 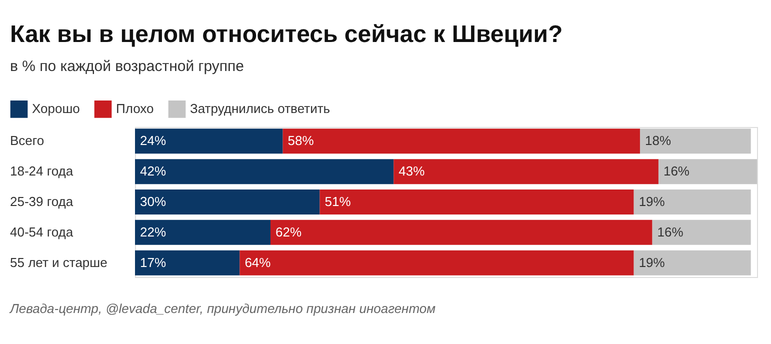 What do you see at coordinates (59, 262) in the screenshot?
I see `y-tick-label: 55 лет и старше` at bounding box center [59, 262].